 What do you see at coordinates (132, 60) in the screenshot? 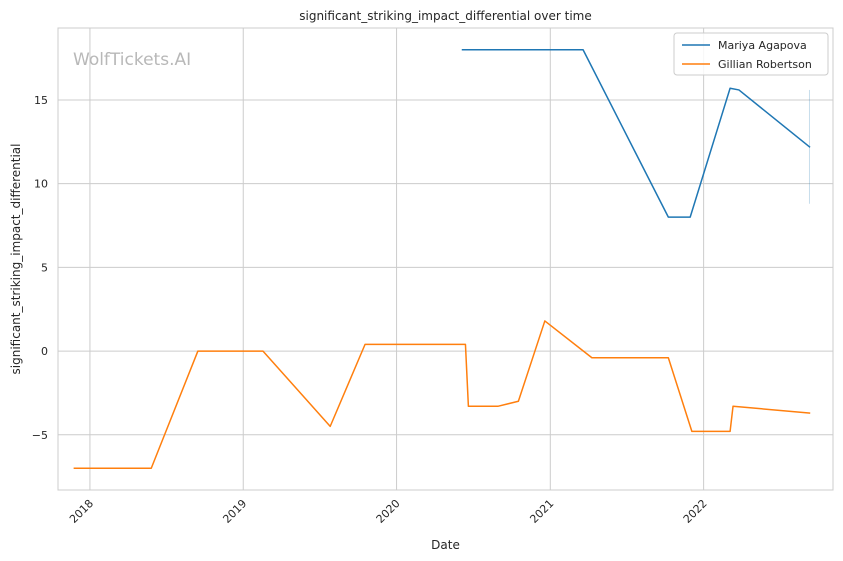
I see `watermark-text: WolfTickets.AI` at bounding box center [132, 60].